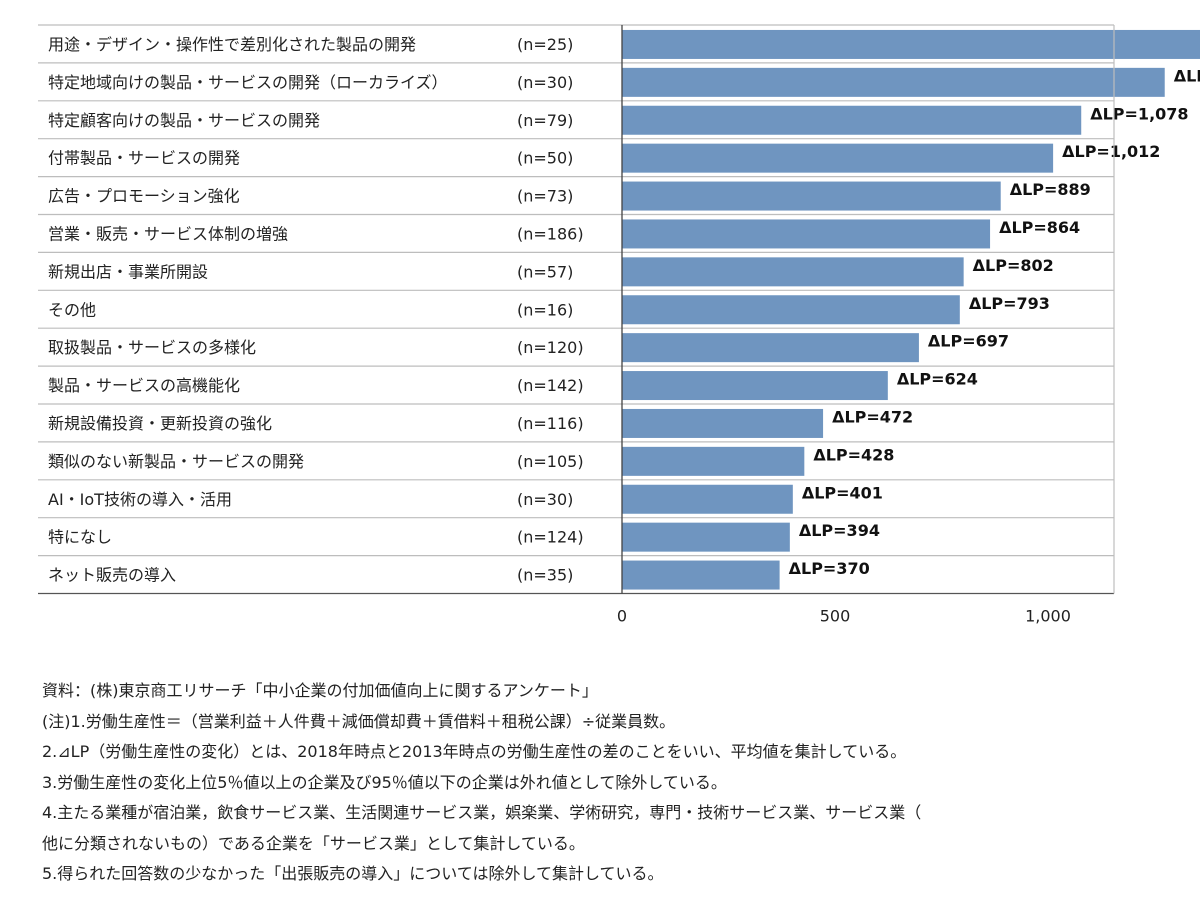 This screenshot has width=1200, height=922. I want to click on category-label: 付帯製品・サービスの開発, so click(144, 158).